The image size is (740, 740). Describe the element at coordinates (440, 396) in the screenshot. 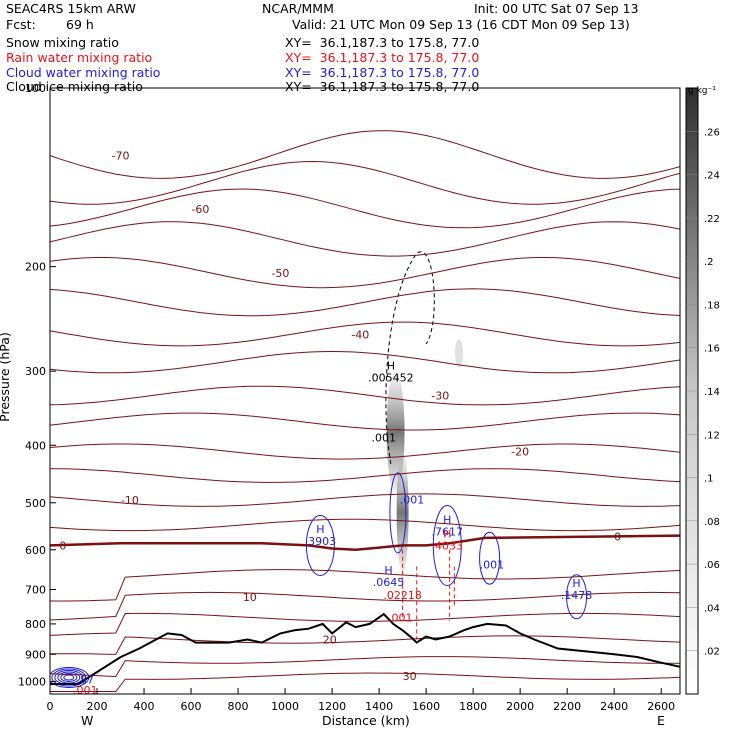

I see `temperature-contour-label: -30` at that location.